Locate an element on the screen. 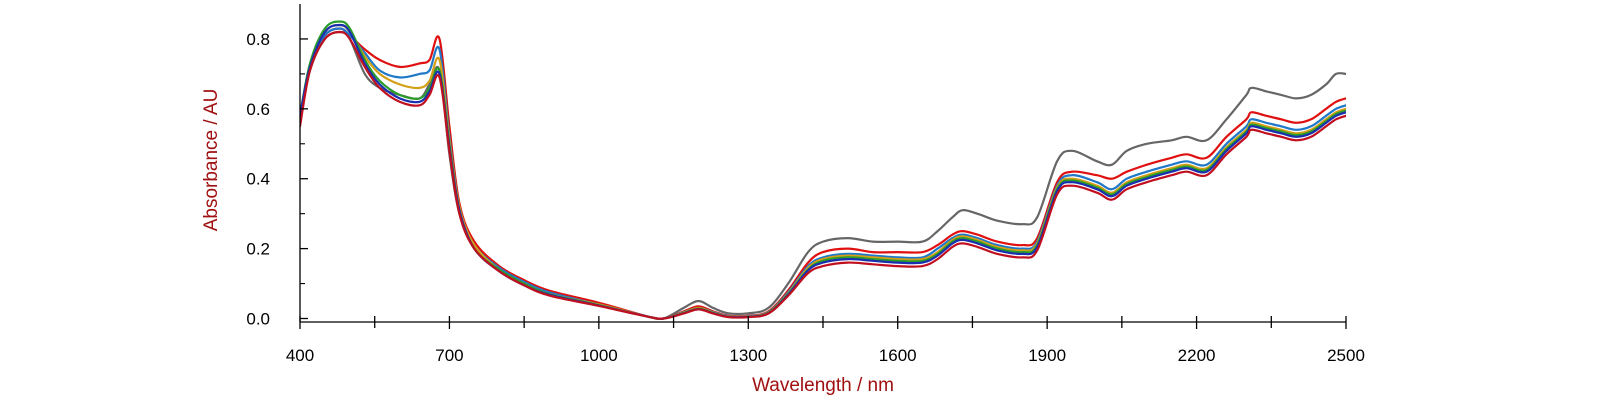  x-tick-label: 1300 is located at coordinates (748, 355).